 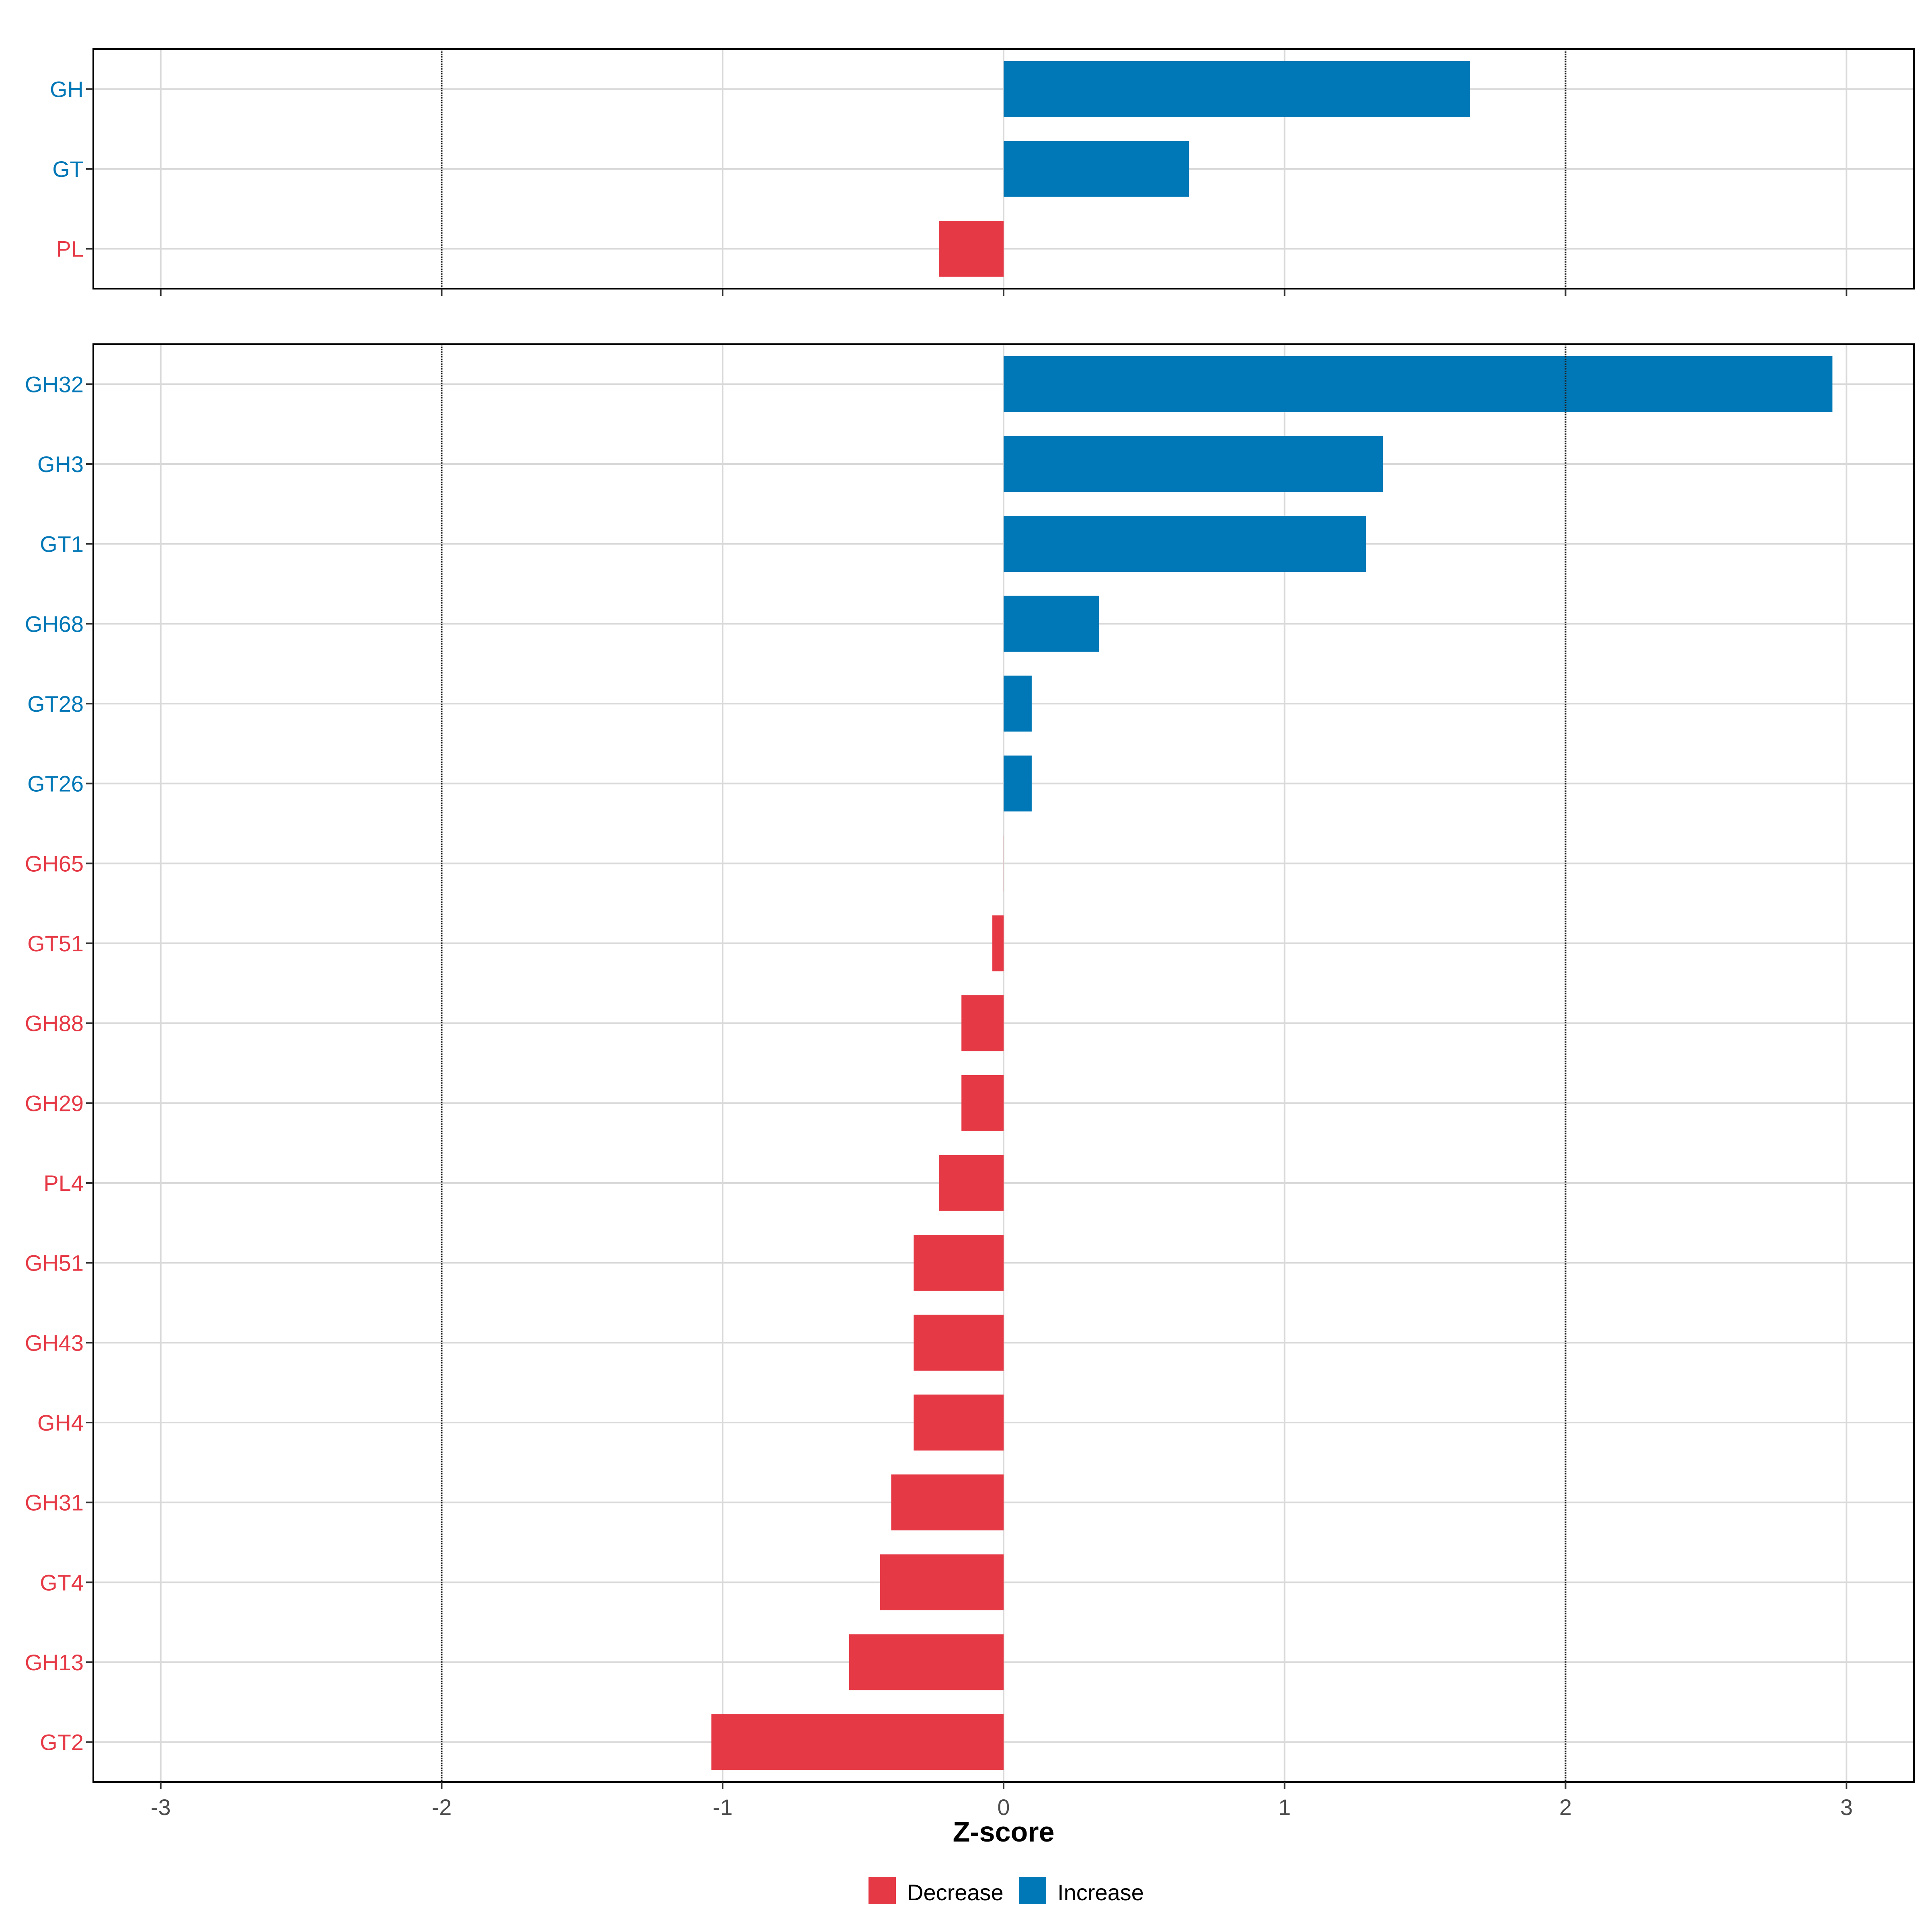 What do you see at coordinates (926, 1662) in the screenshot?
I see `bar-gh13` at bounding box center [926, 1662].